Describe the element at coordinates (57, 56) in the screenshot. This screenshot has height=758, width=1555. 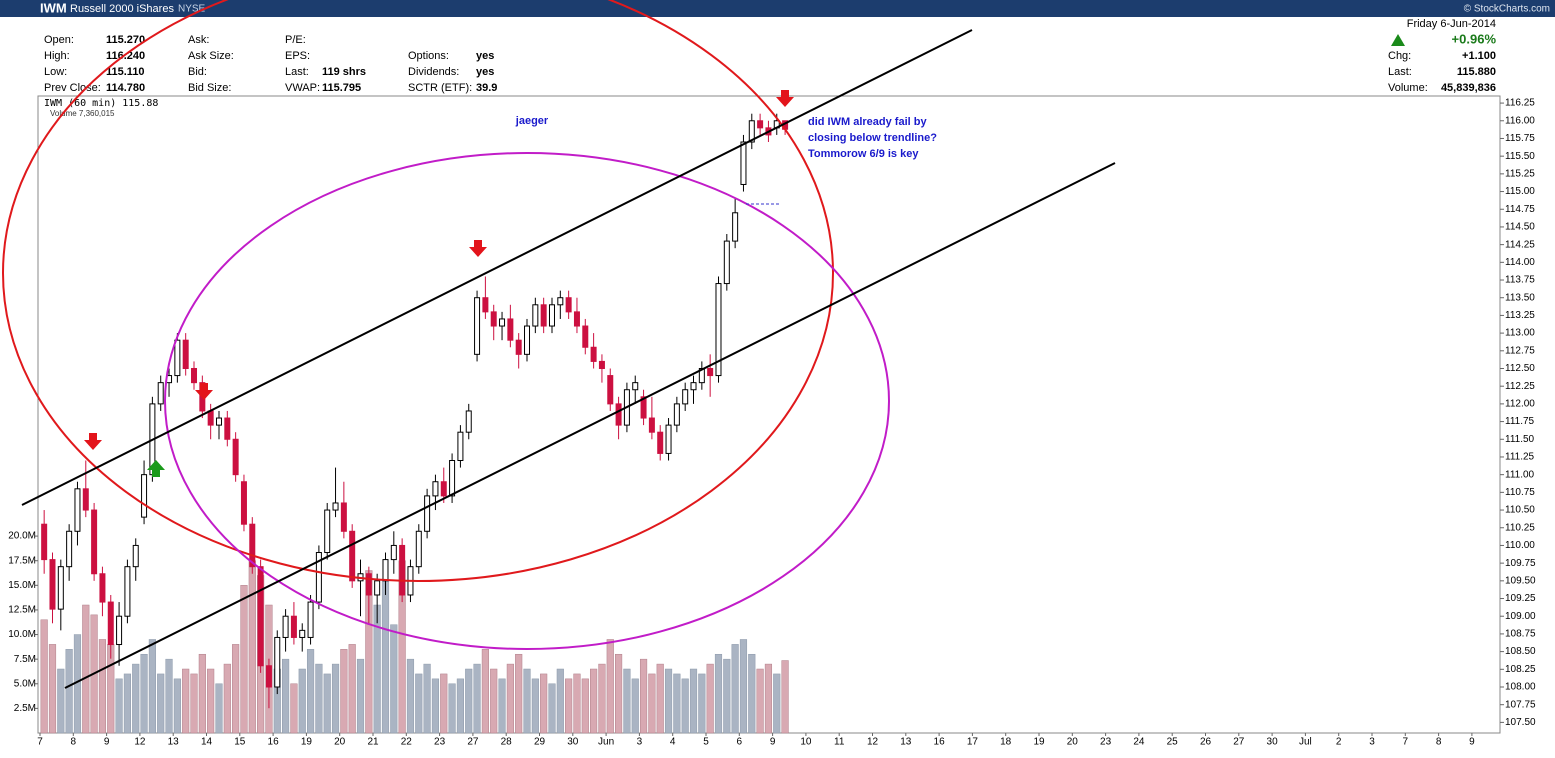
I see `info-label: High:` at that location.